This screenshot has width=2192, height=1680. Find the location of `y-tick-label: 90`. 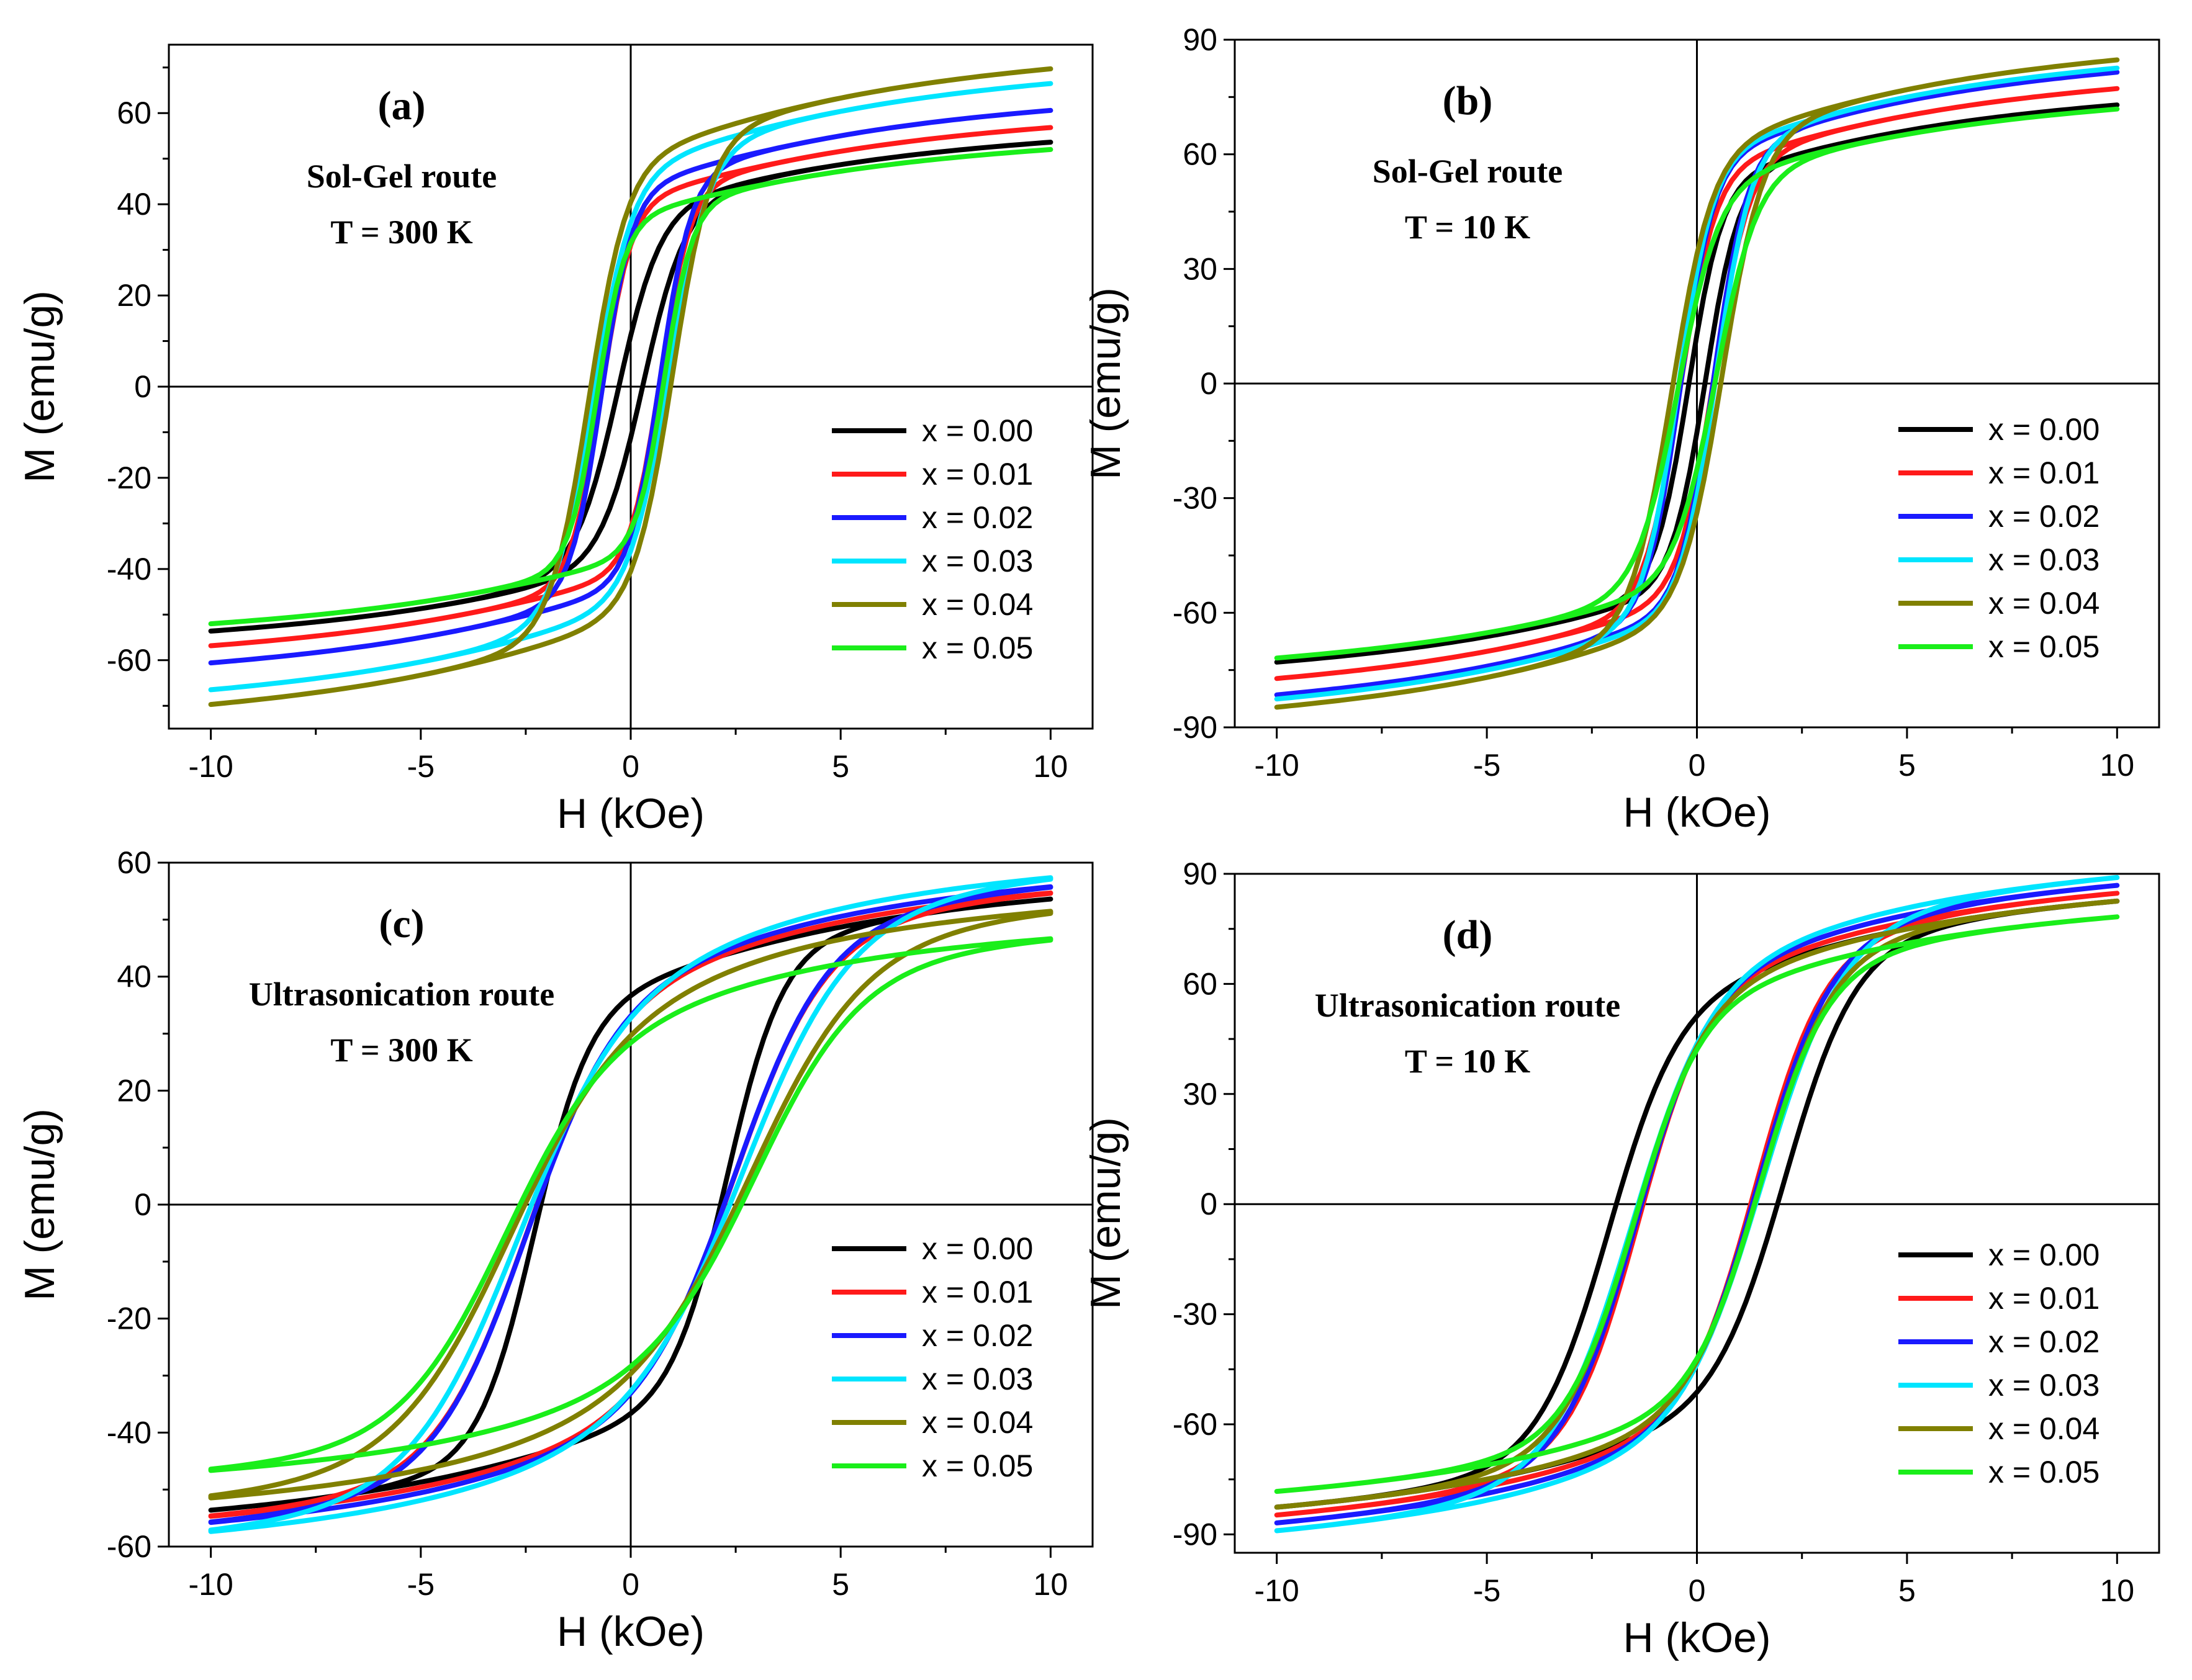

y-tick-label: 90 is located at coordinates (1200, 40).